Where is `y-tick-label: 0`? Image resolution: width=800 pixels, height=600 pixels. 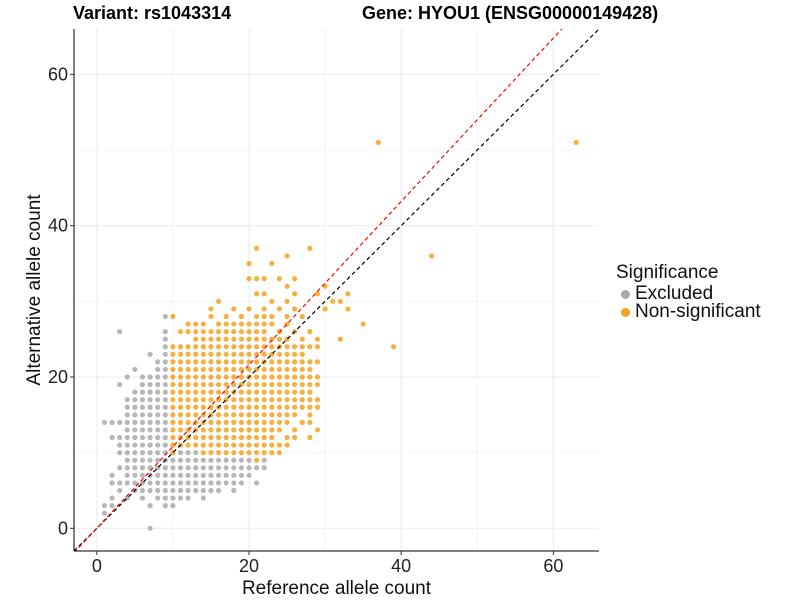
y-tick-label: 0 is located at coordinates (63, 528).